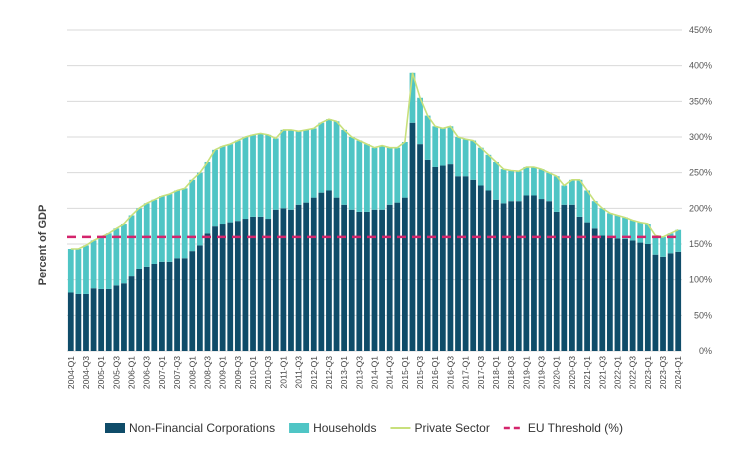  What do you see at coordinates (700, 244) in the screenshot?
I see `y-tick-label: 150%` at bounding box center [700, 244].